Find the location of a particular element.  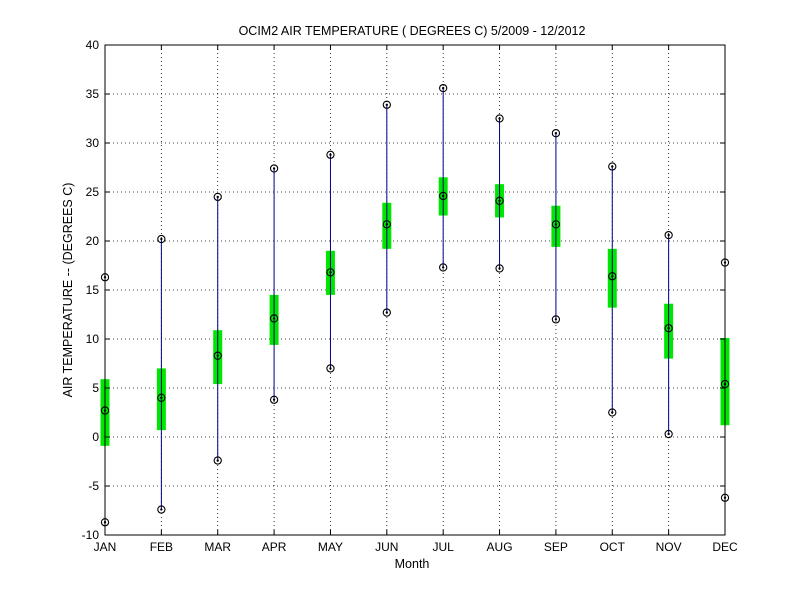

x-tick-label: APR is located at coordinates (274, 547).